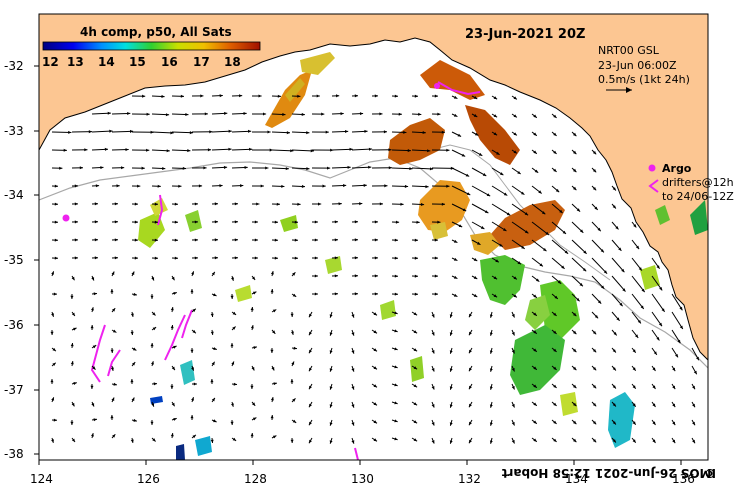  I want to click on credit-text: IMOS 26-Jun-2021 12:58 Hobart, so click(608, 473).